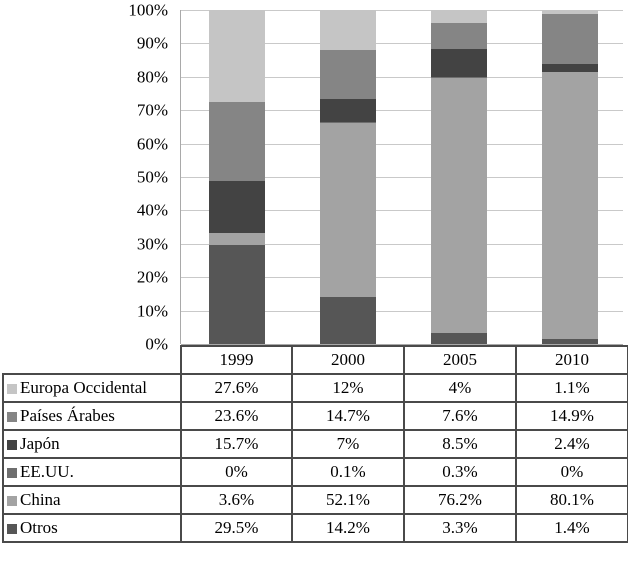 The height and width of the screenshot is (561, 628). Describe the element at coordinates (92, 388) in the screenshot. I see `series-label-cell-europa-occidental: Europa Occidental` at that location.